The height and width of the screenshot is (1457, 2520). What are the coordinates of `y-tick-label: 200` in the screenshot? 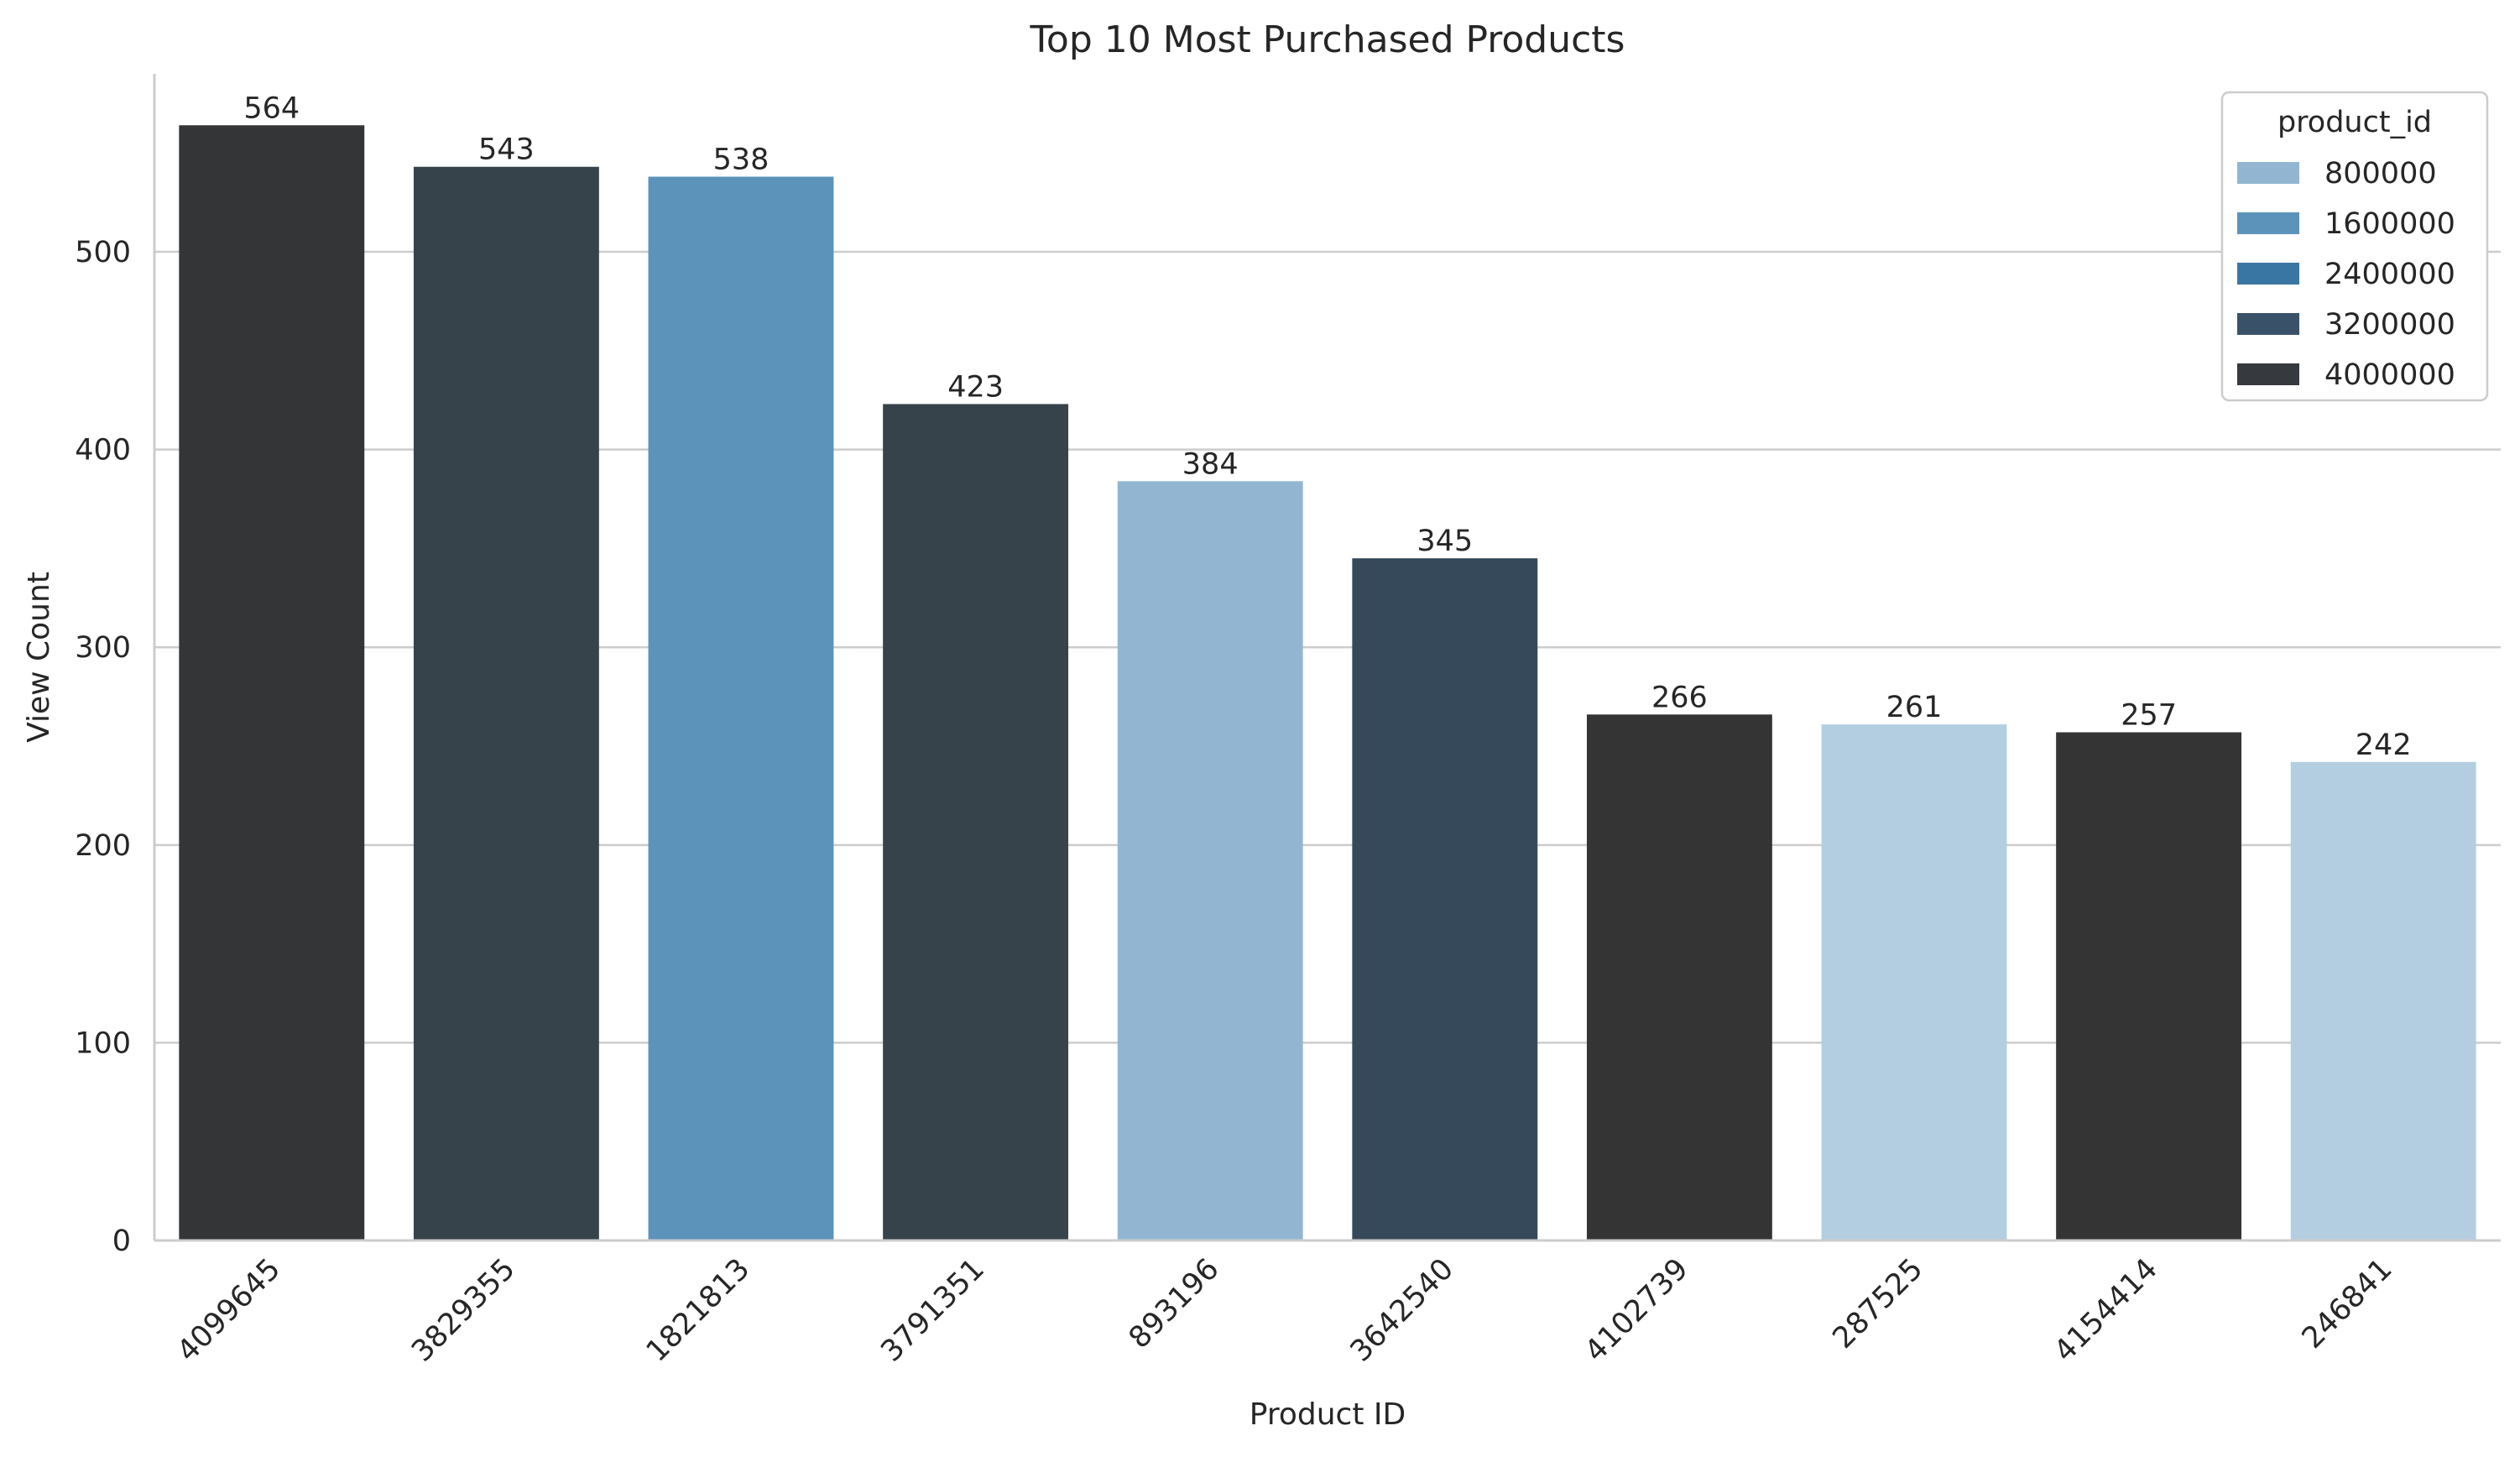 It's located at (103, 846).